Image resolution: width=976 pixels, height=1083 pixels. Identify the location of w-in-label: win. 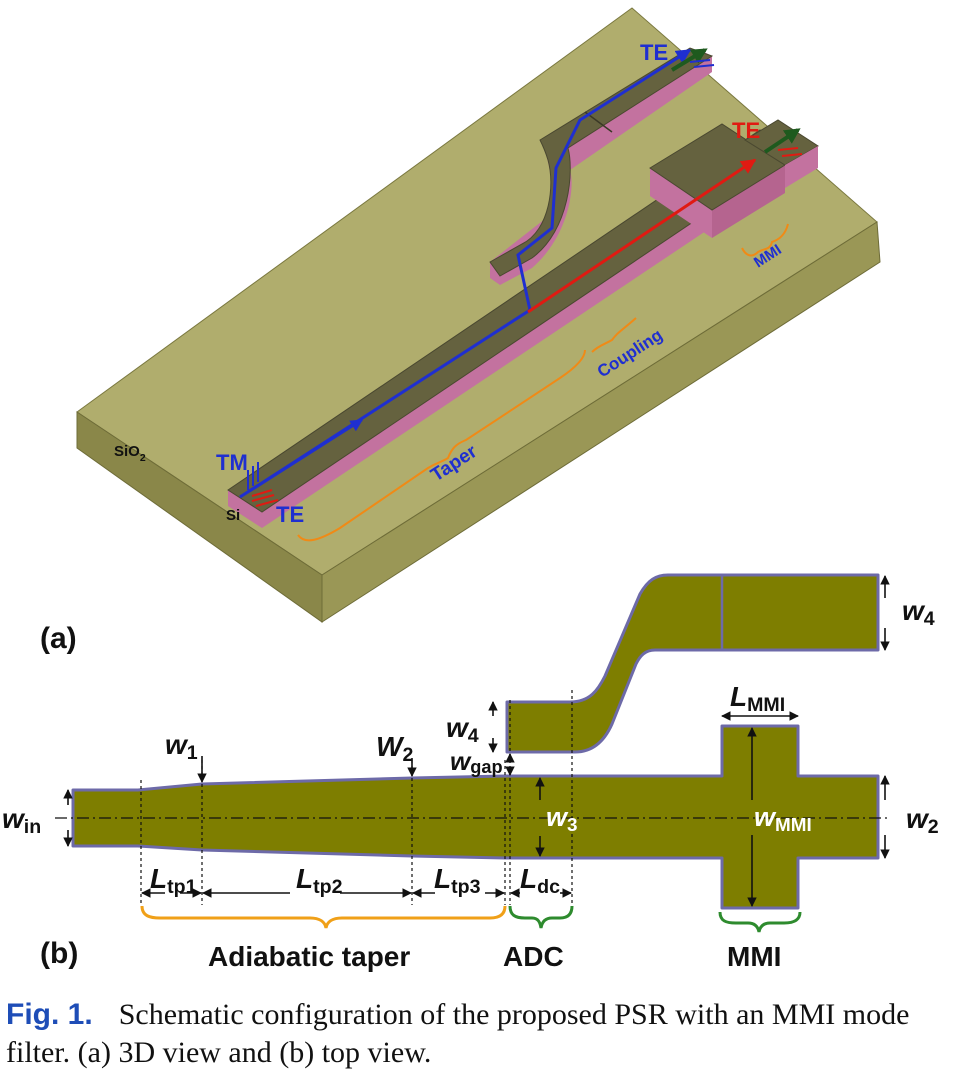
(21, 820).